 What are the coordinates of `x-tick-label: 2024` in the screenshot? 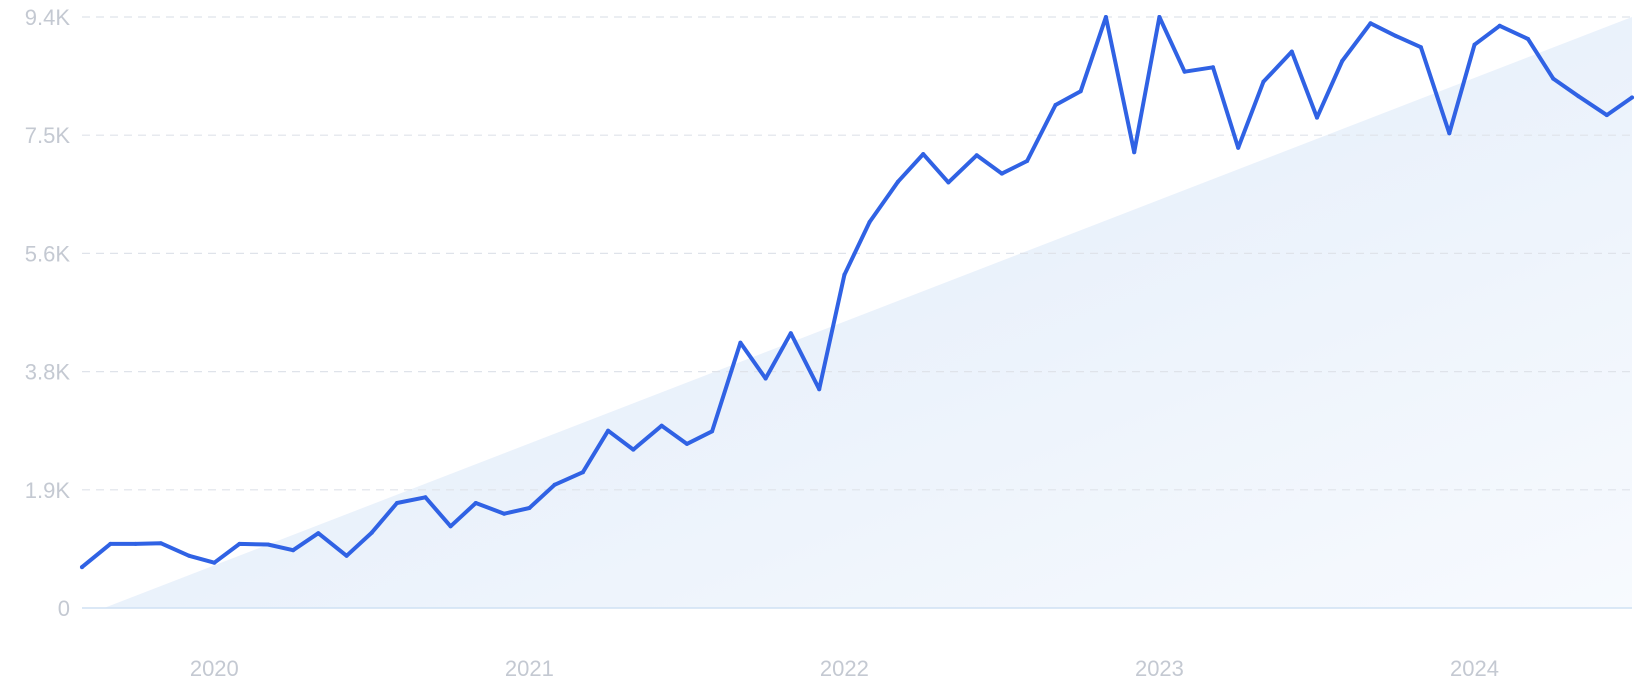 It's located at (1474, 668).